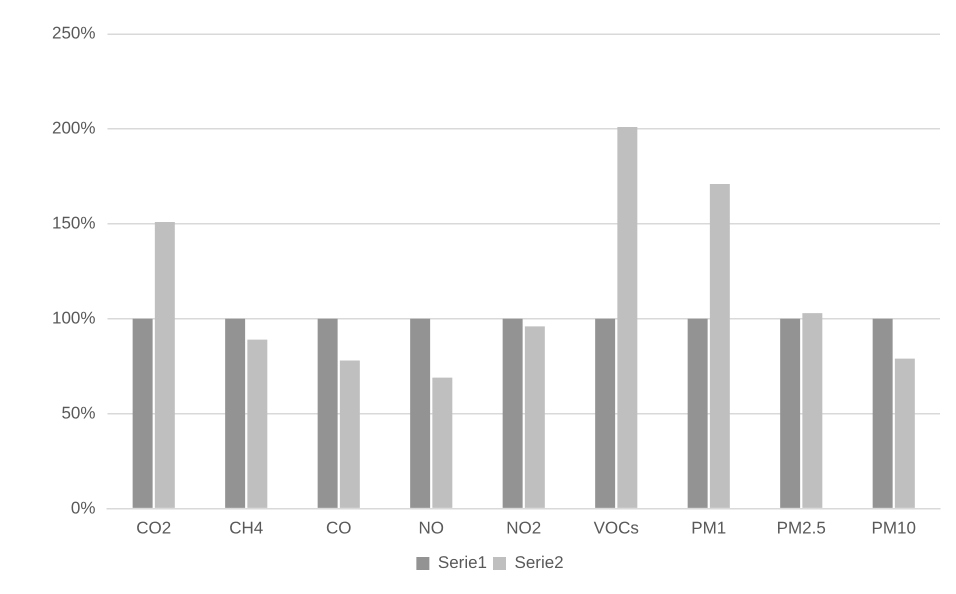 Image resolution: width=956 pixels, height=594 pixels. Describe the element at coordinates (524, 528) in the screenshot. I see `x-tick-label: NO2` at that location.